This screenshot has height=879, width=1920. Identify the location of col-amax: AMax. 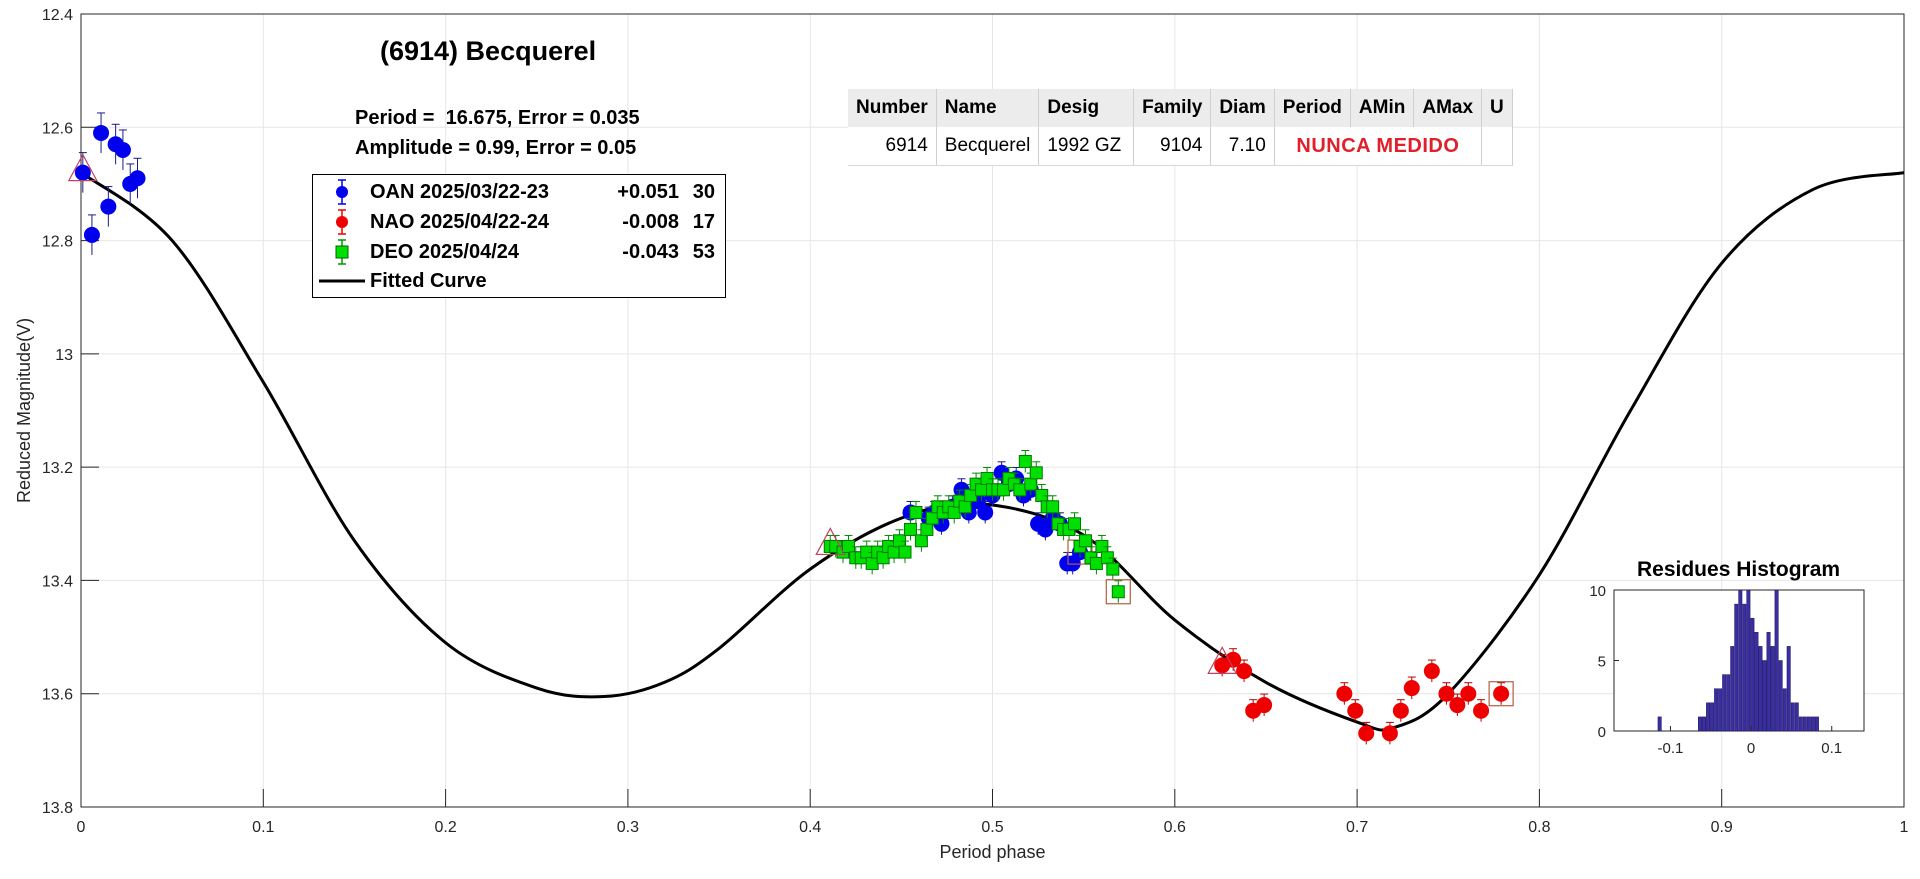
(1448, 108).